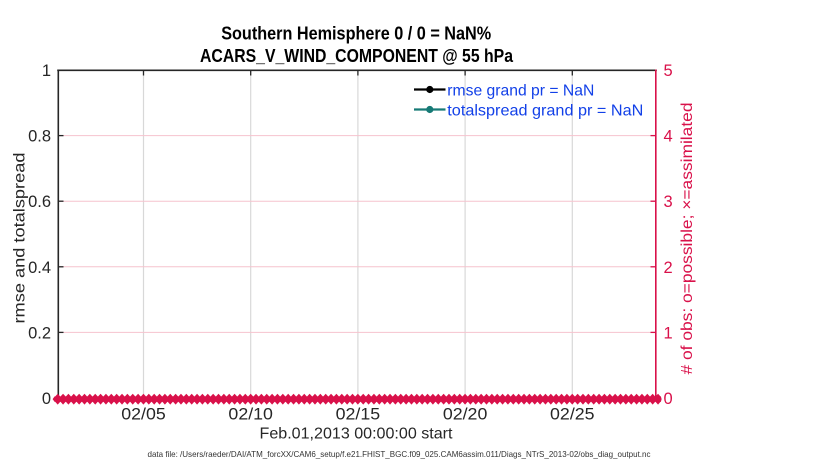 This screenshot has height=475, width=830. Describe the element at coordinates (358, 415) in the screenshot. I see `svg-text: 02/15` at that location.